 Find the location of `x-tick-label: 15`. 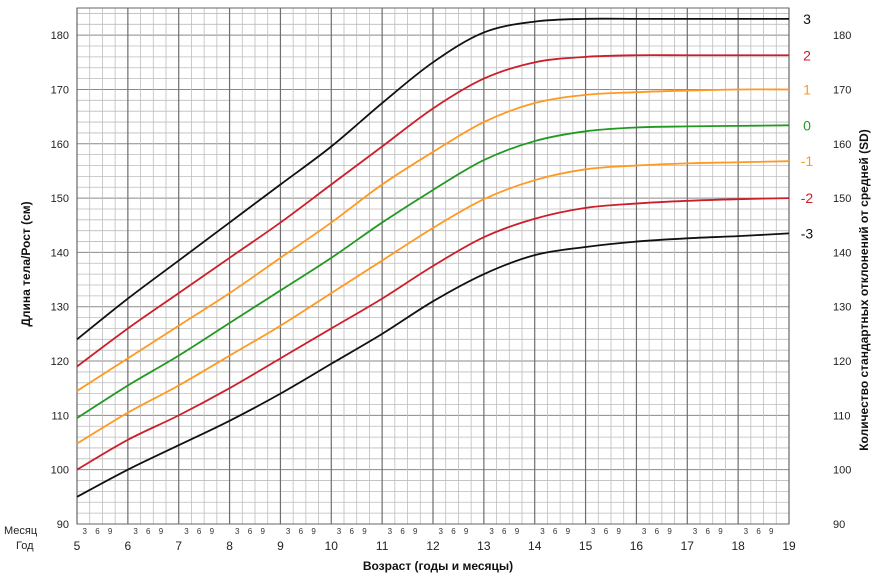

x-tick-label: 15 is located at coordinates (586, 546).